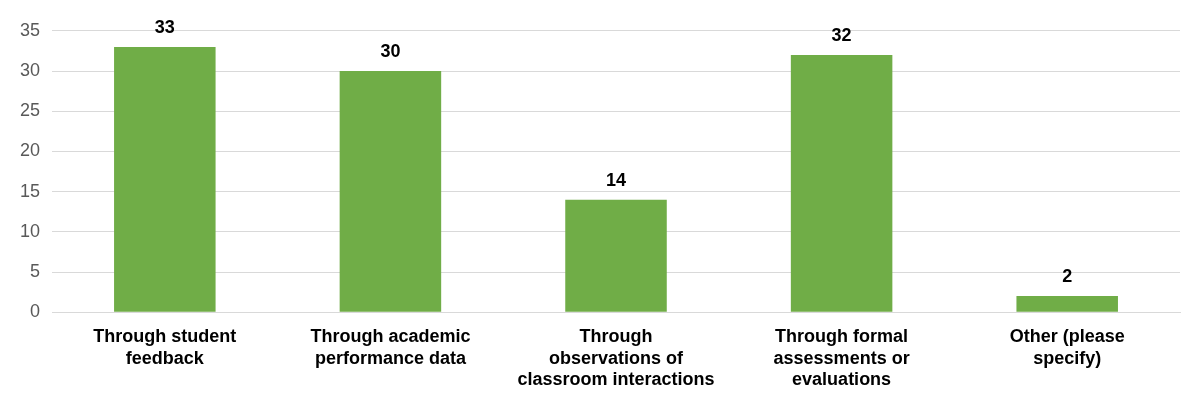 This screenshot has height=405, width=1193. I want to click on x-tick-label: Through formal assessments or evaluations, so click(841, 357).